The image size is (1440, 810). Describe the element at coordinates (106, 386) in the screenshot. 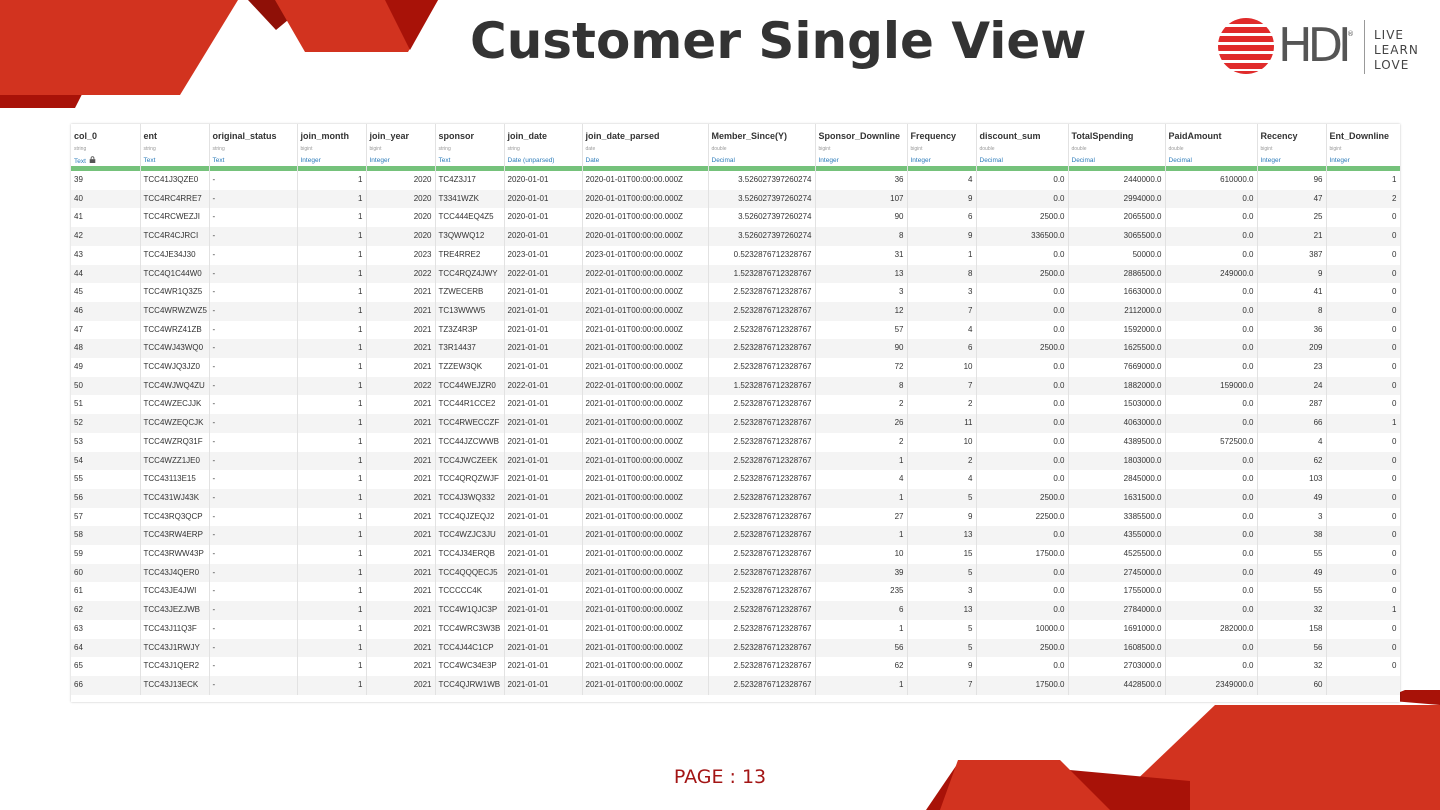

I see `table-cell: 50` at that location.